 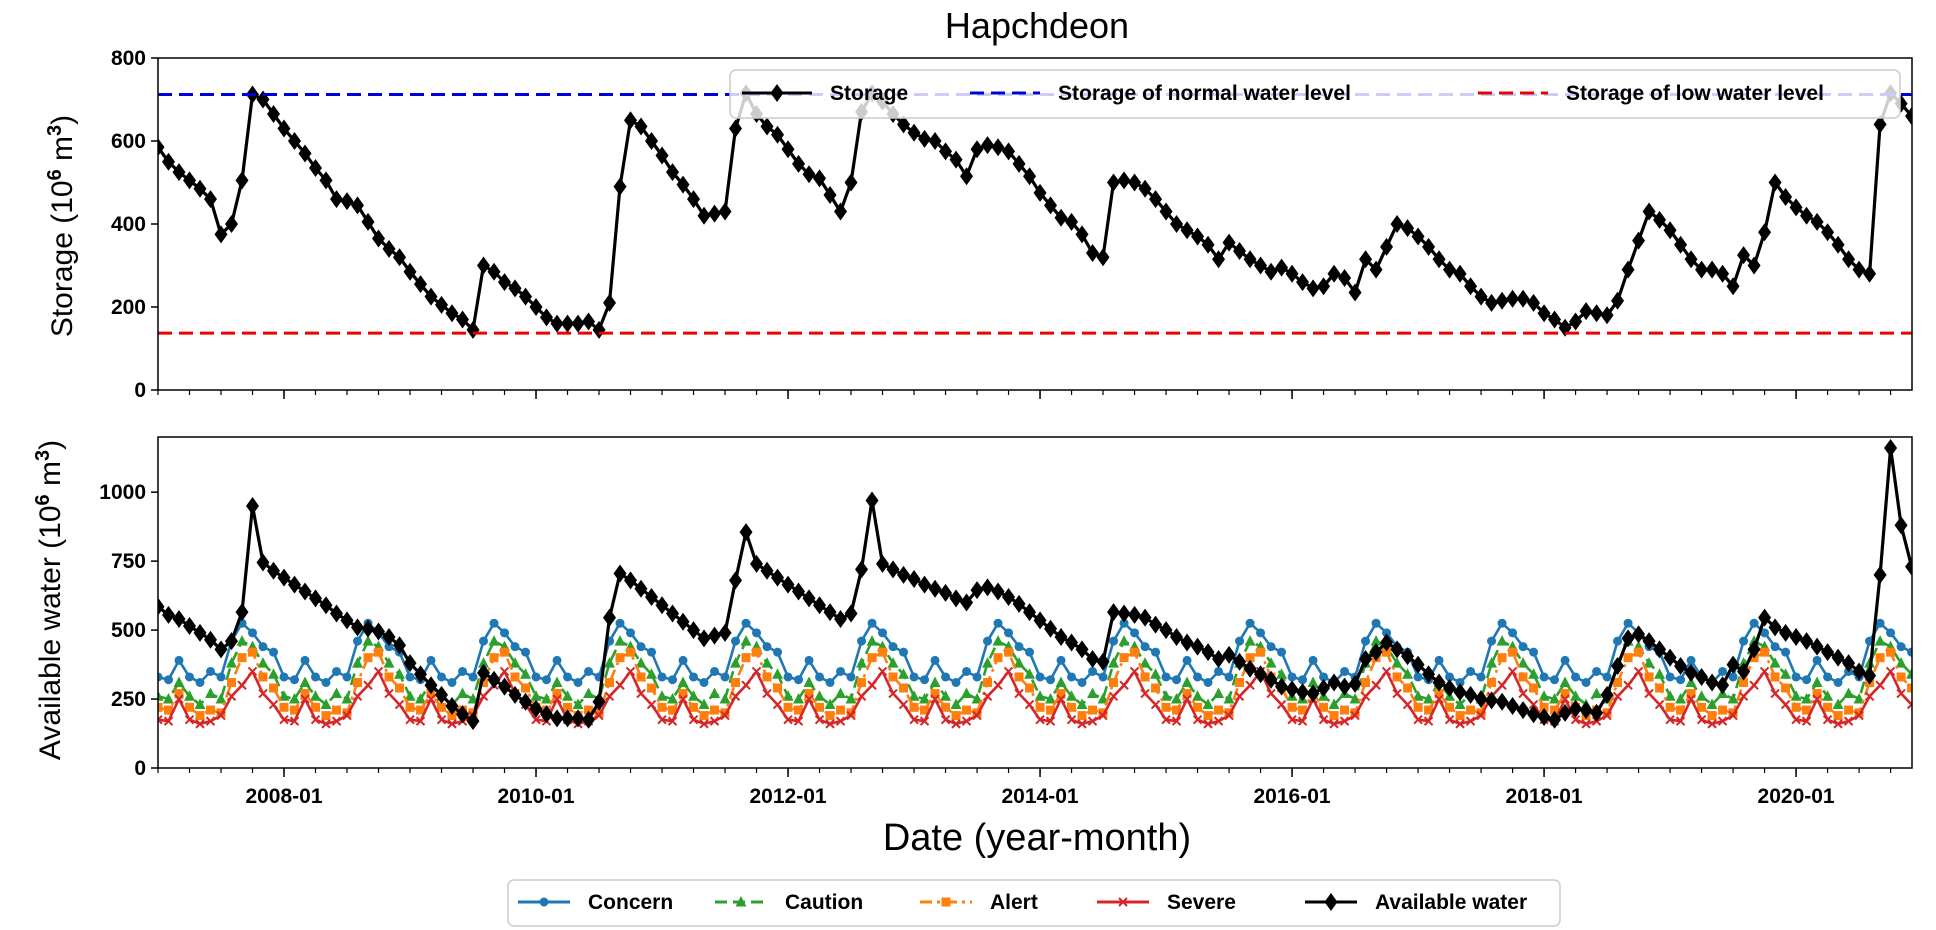 I want to click on available-y-tick-label: 750, so click(x=128, y=561).